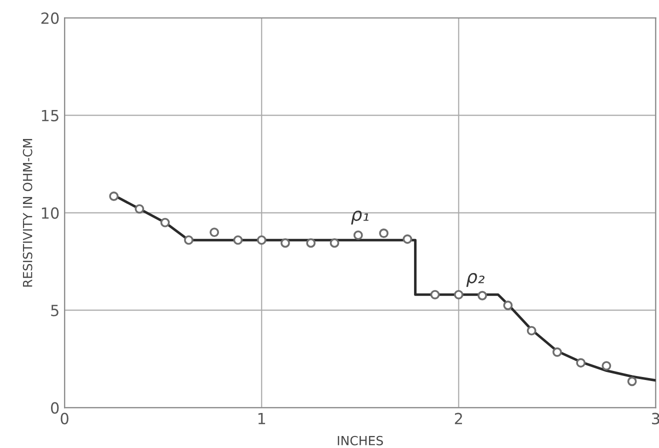 The image size is (659, 448). Describe the element at coordinates (50, 116) in the screenshot. I see `y-tick-label: 15` at that location.